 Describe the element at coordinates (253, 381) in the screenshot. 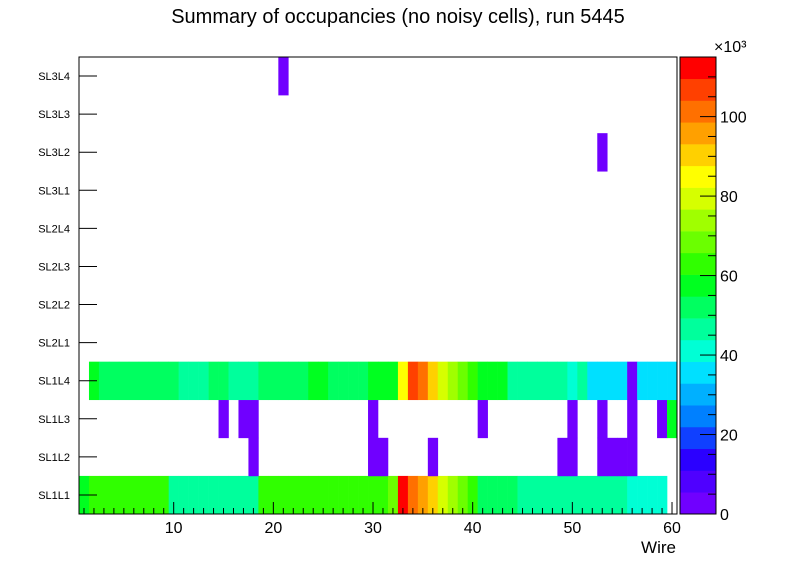

I see `heatmap-cell-sl1l4-w18` at that location.